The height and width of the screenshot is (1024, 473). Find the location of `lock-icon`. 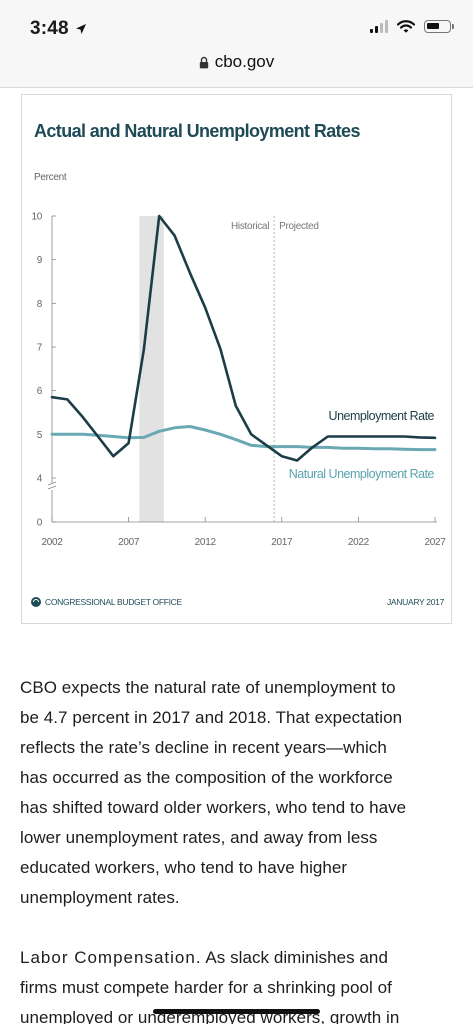

lock-icon is located at coordinates (203, 62).